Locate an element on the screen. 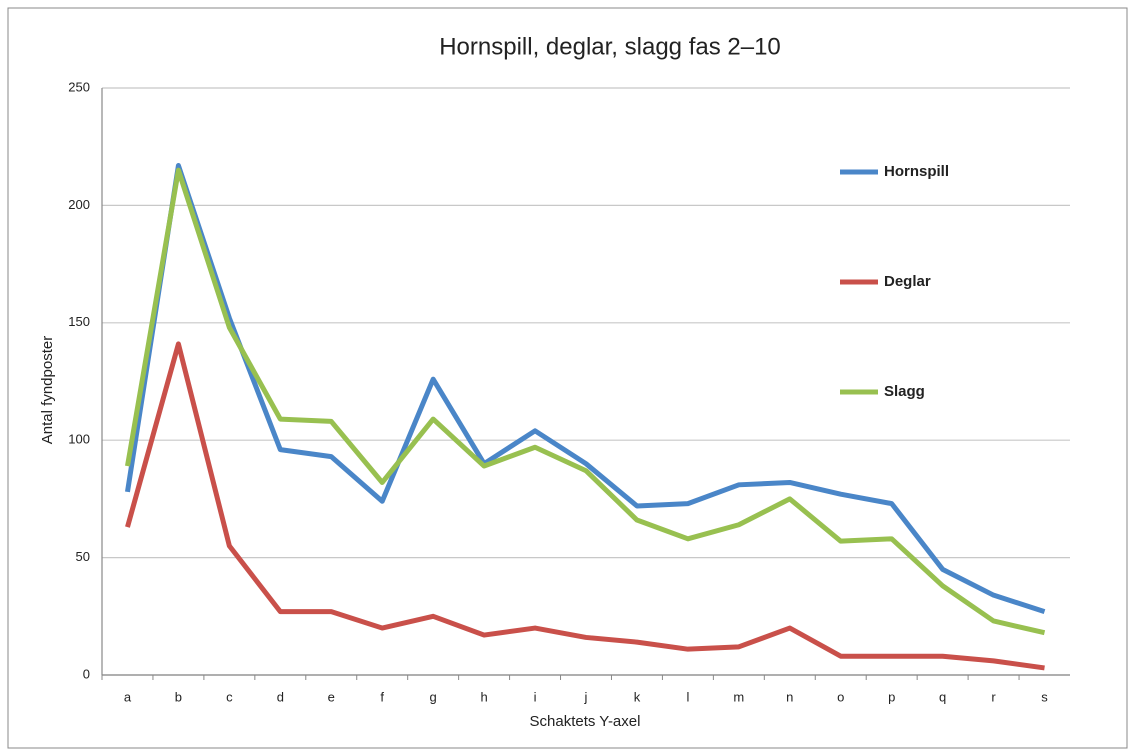 The width and height of the screenshot is (1128, 749). y-tick-label: 200 is located at coordinates (79, 204).